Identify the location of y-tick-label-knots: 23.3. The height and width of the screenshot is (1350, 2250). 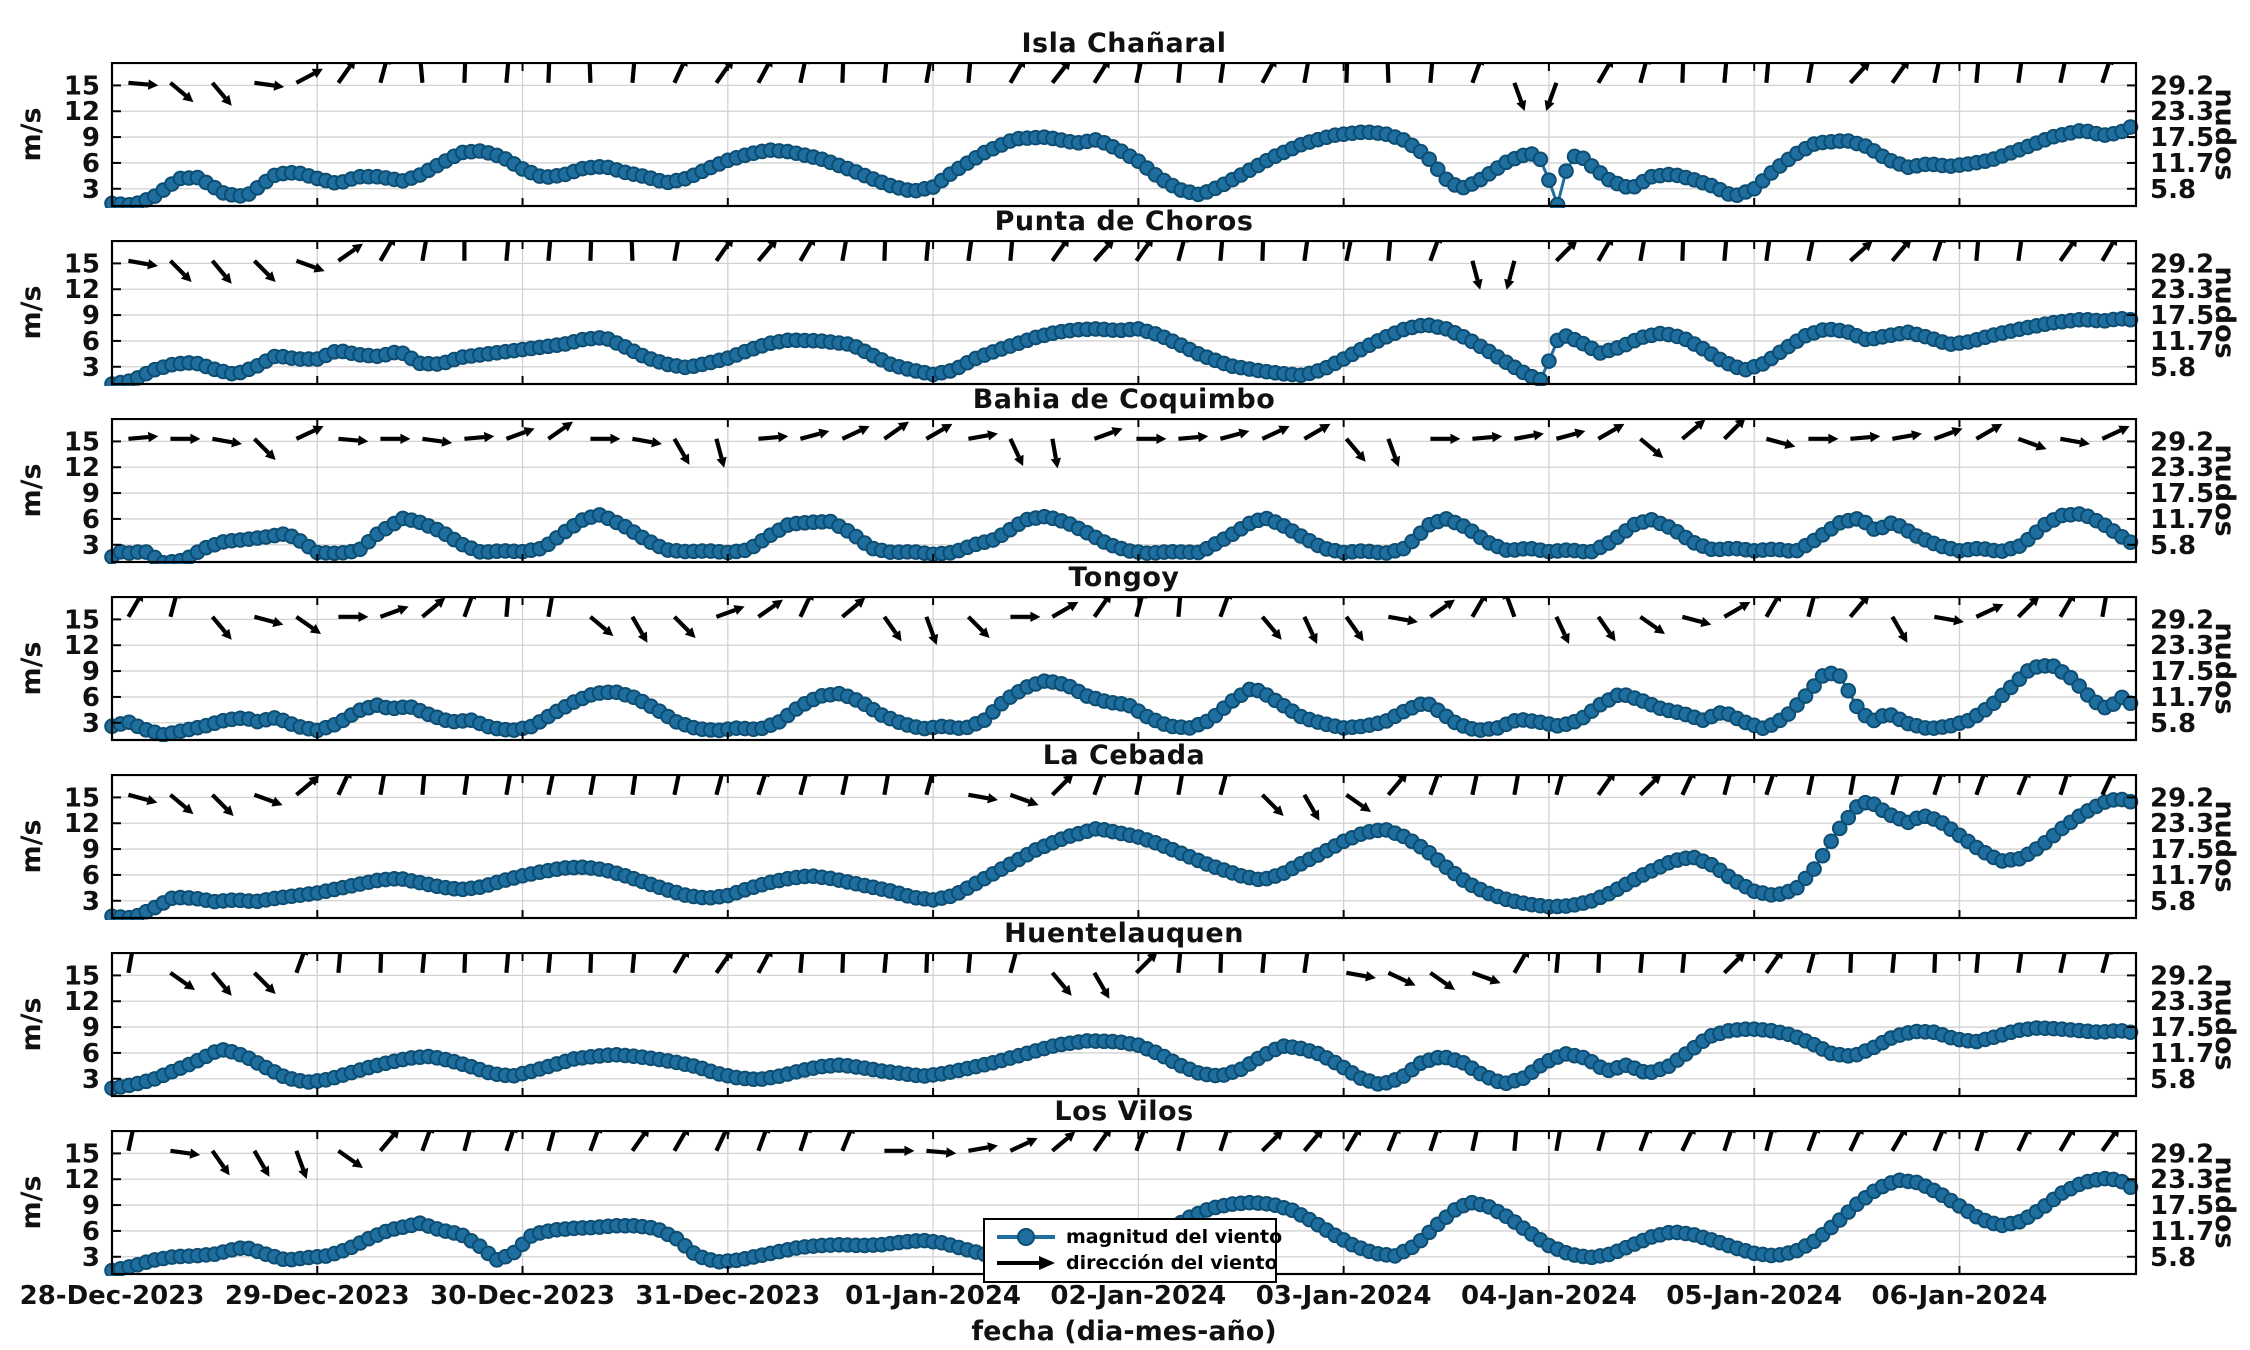
(2182, 112).